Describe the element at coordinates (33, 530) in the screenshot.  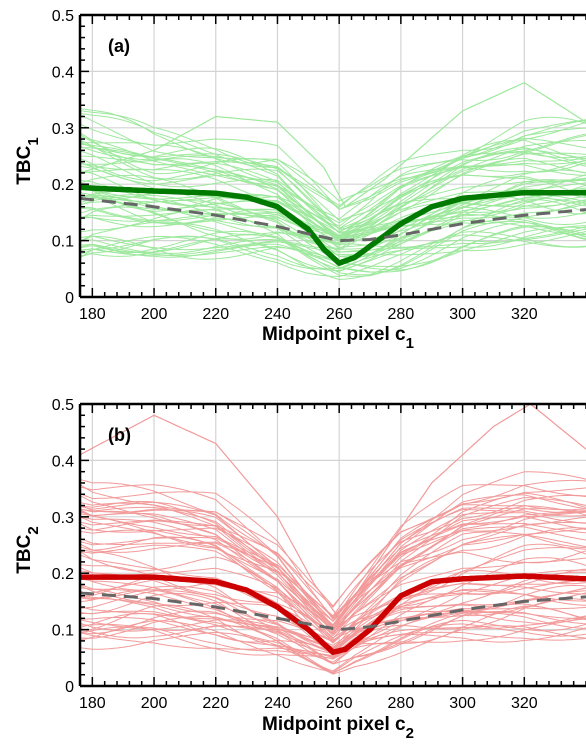
I see `y-axis-label-subscript: 2` at that location.